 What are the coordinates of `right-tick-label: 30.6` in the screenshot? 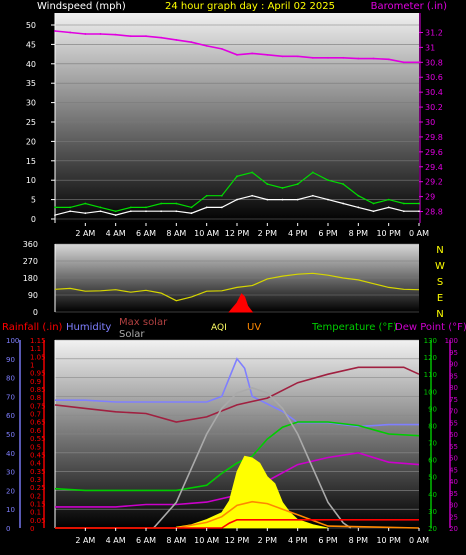 It's located at (434, 77).